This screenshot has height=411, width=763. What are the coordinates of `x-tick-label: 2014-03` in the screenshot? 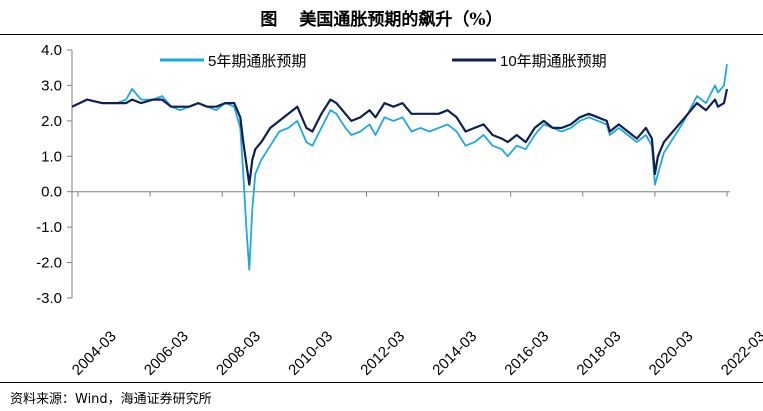 It's located at (454, 353).